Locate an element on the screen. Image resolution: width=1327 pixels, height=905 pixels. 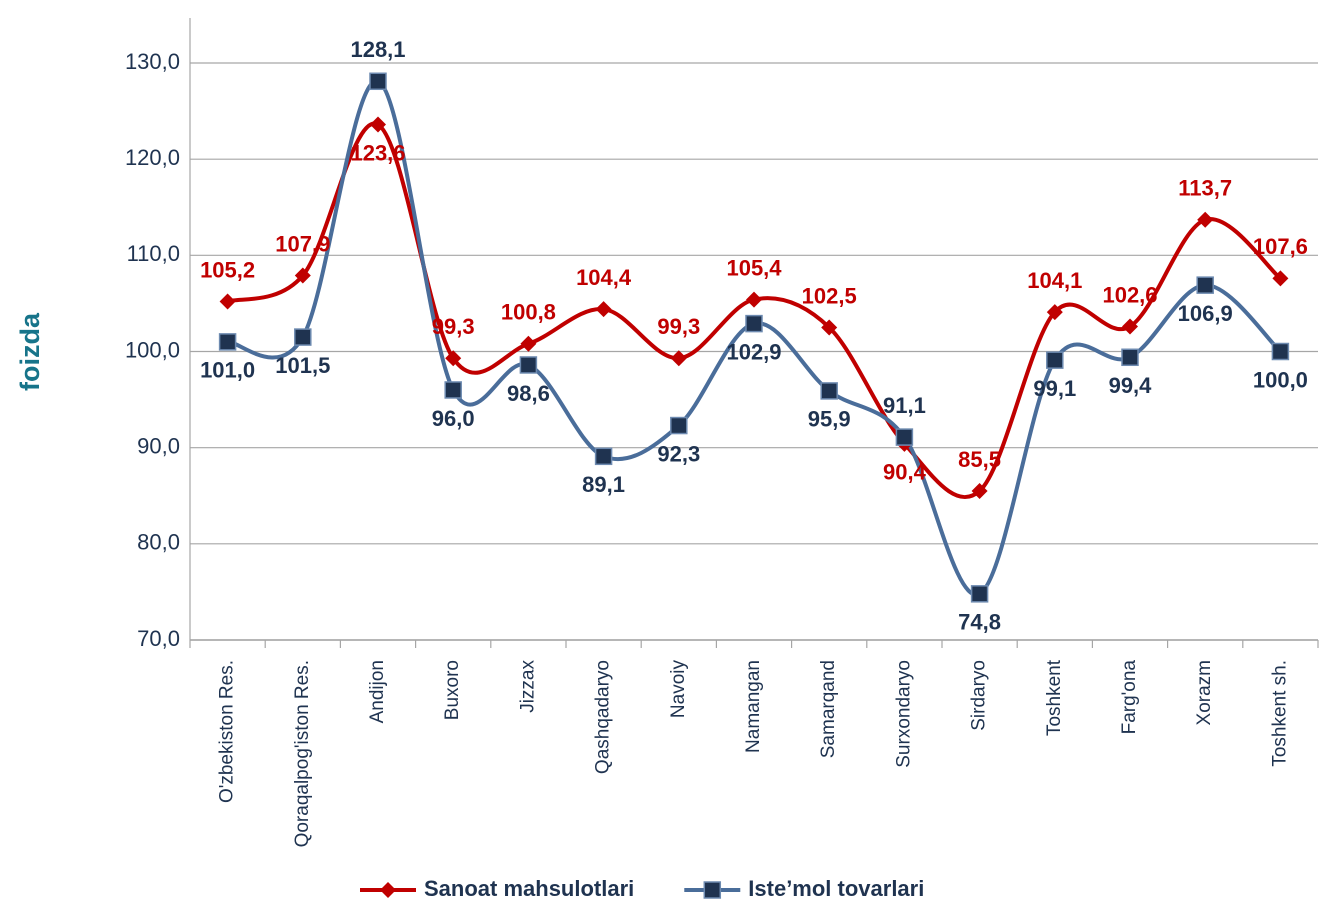
data-label: 123,6 is located at coordinates (377, 152).